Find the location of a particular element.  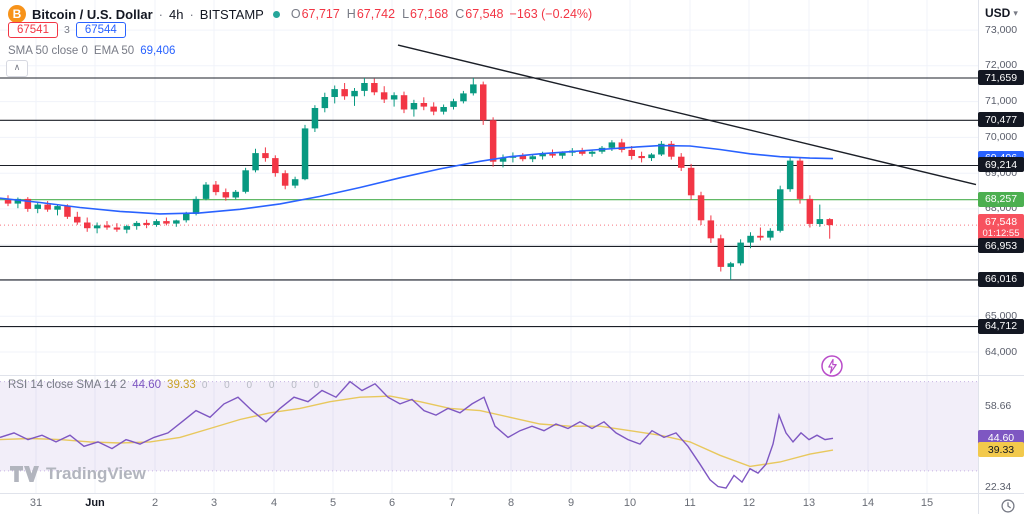

price-line-badge: 66,953 is located at coordinates (1001, 246).